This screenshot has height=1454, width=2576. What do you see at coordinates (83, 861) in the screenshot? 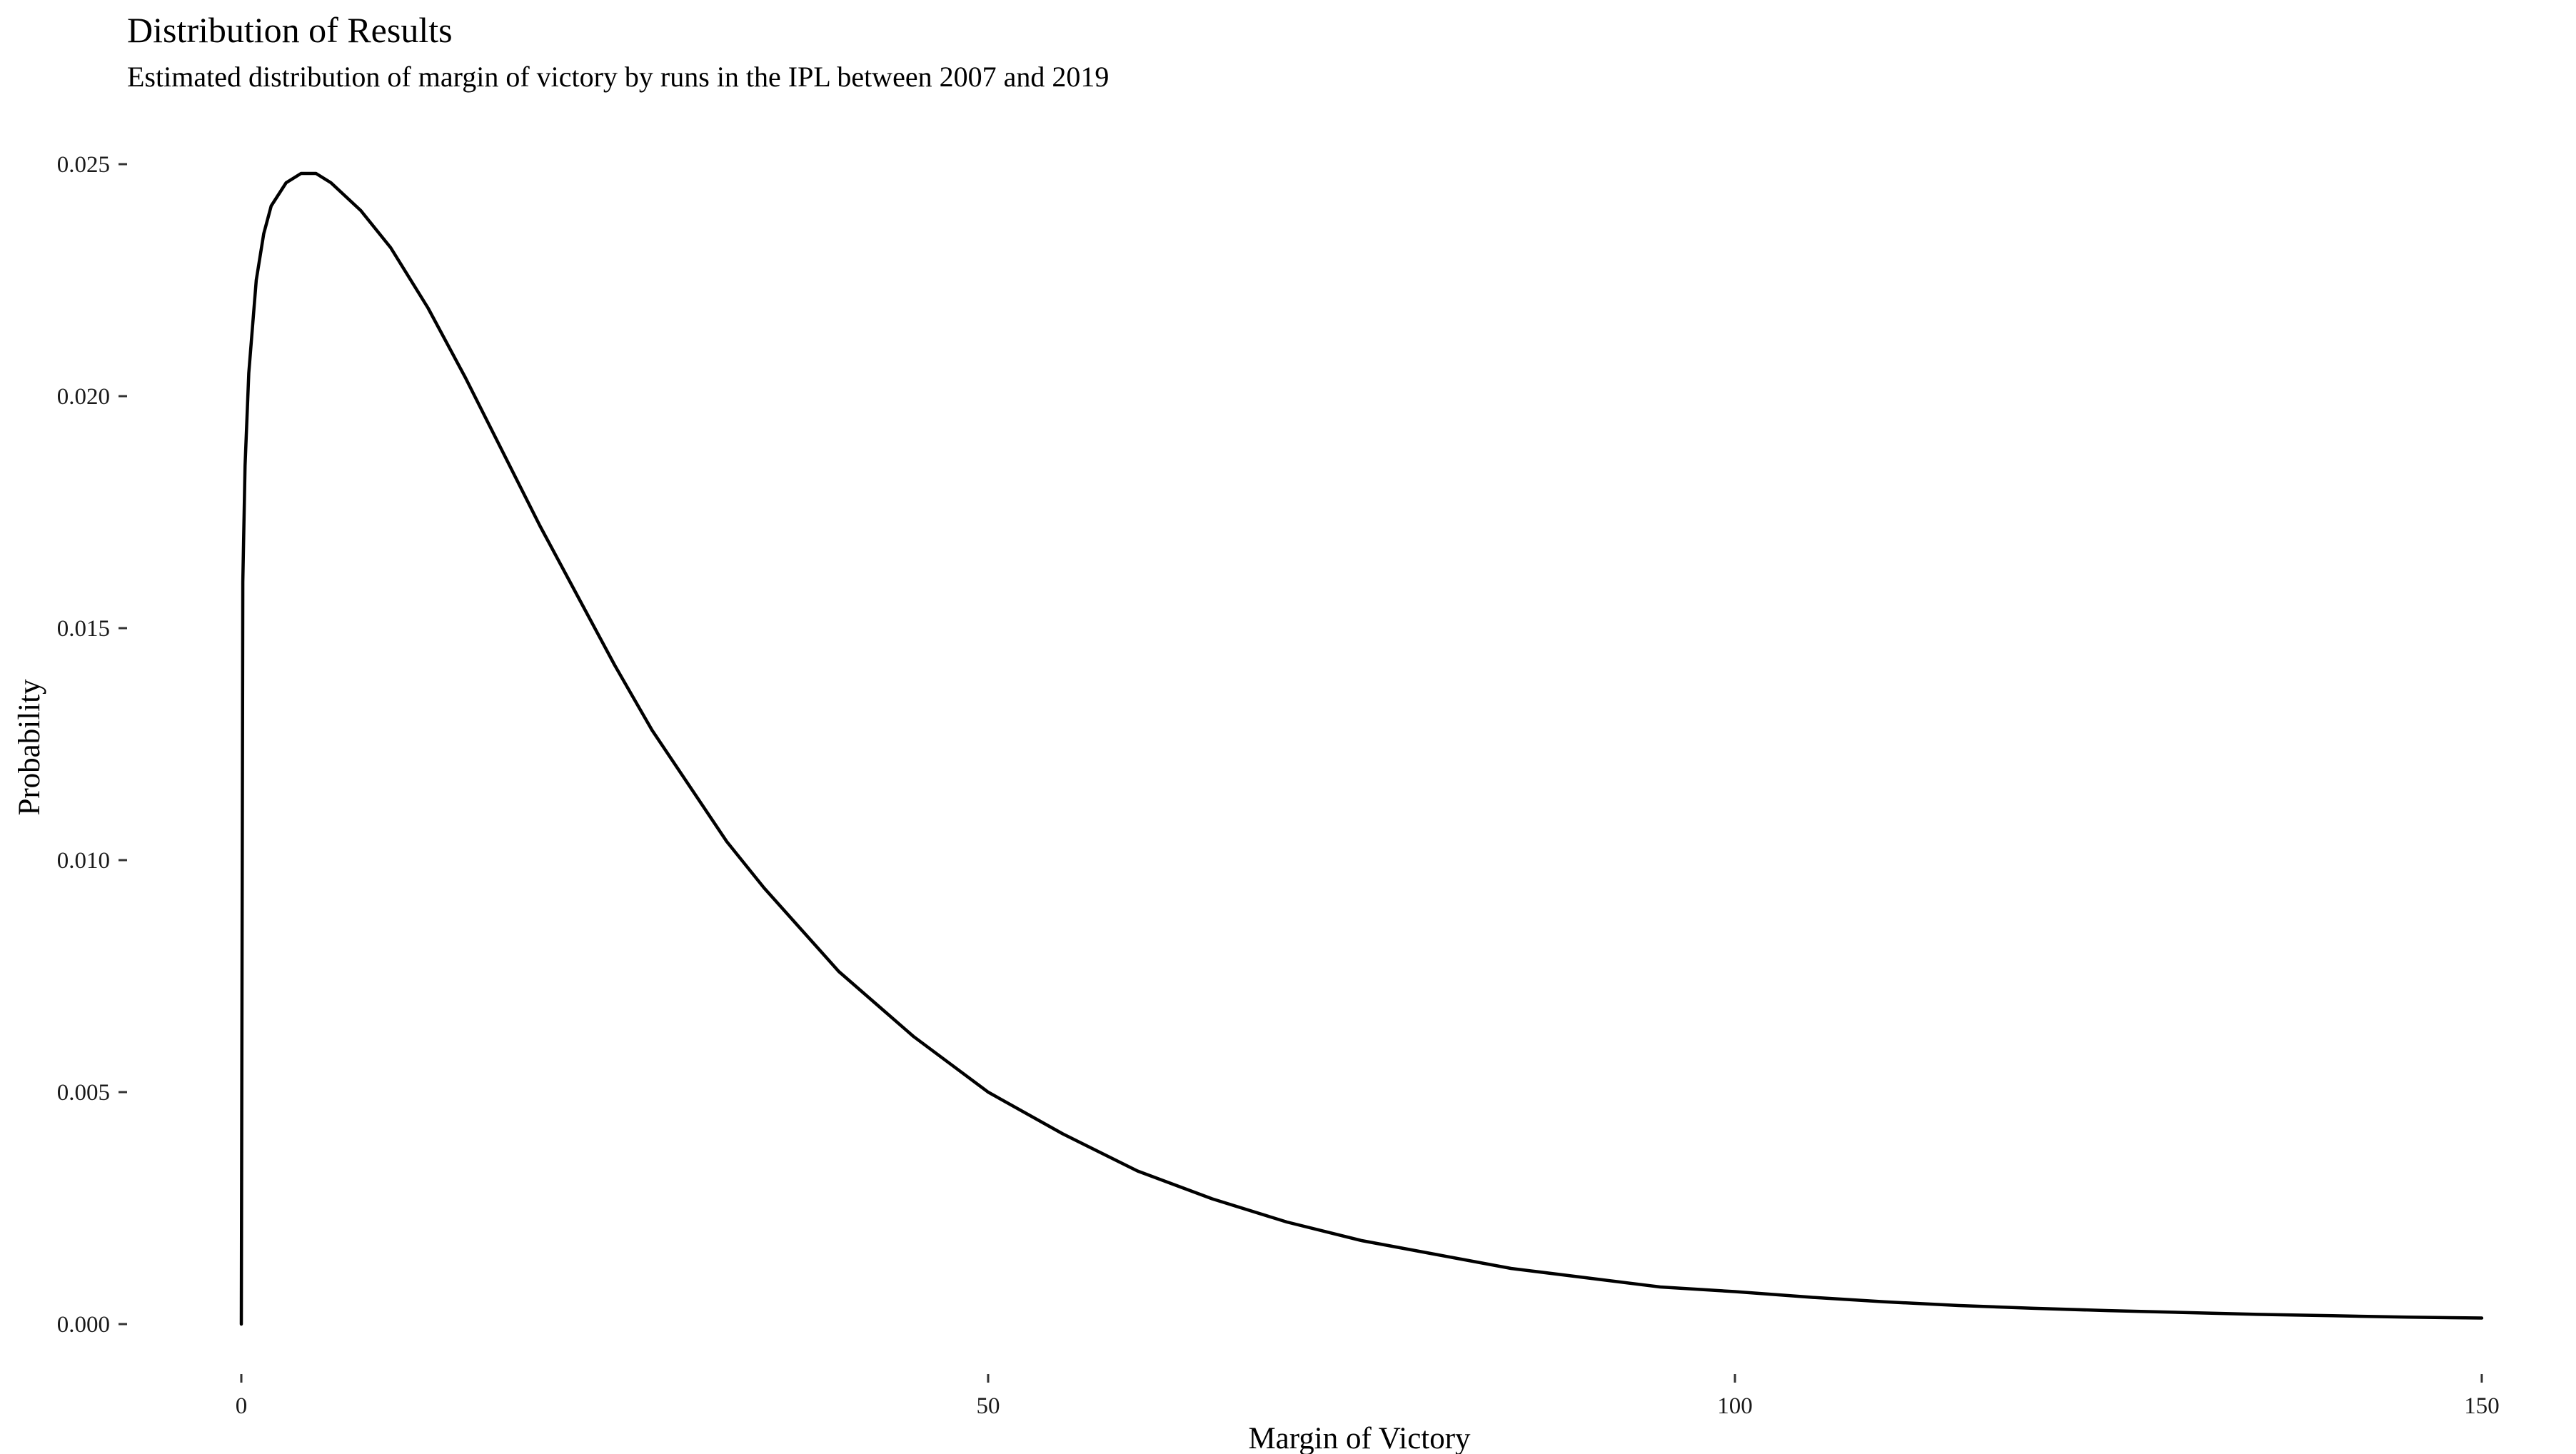
I see `y-tick-label: 0.010` at bounding box center [83, 861].